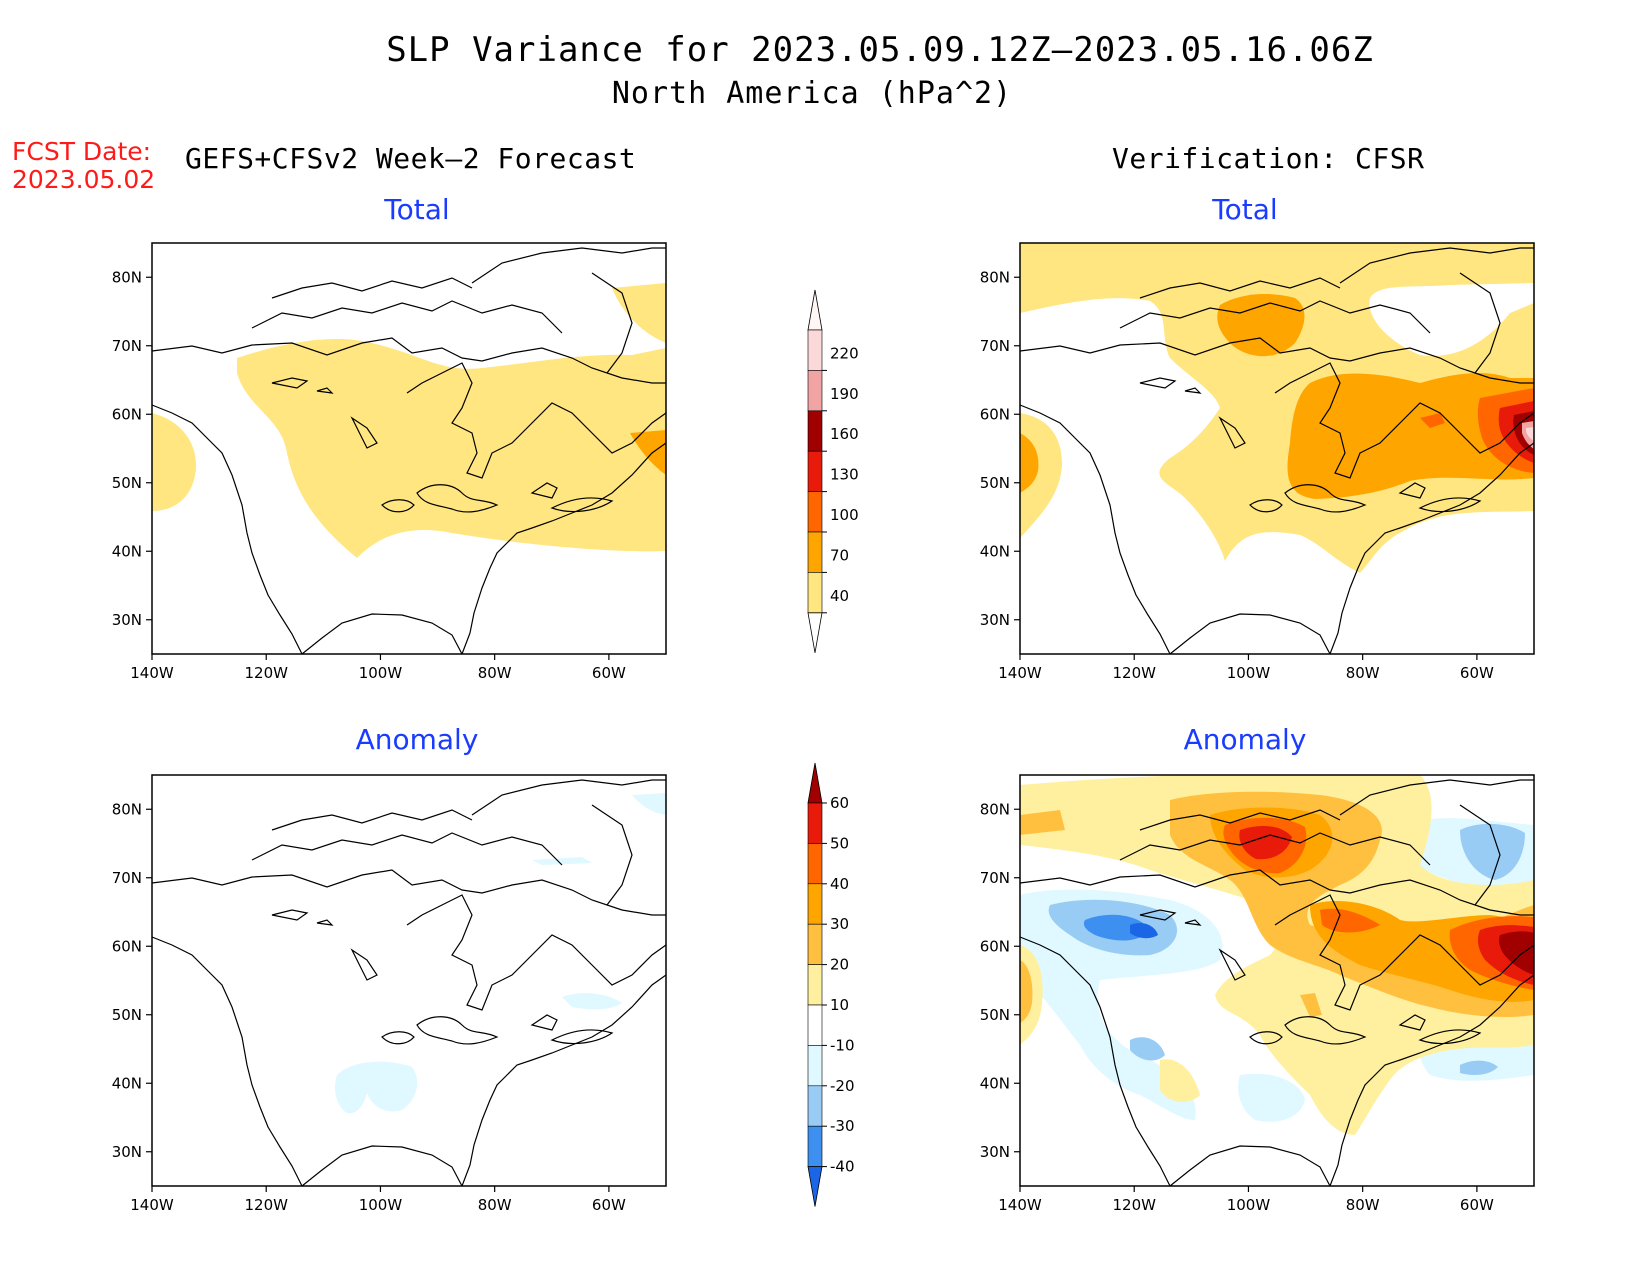  What do you see at coordinates (839, 924) in the screenshot?
I see `colorbar-label: 30` at bounding box center [839, 924].